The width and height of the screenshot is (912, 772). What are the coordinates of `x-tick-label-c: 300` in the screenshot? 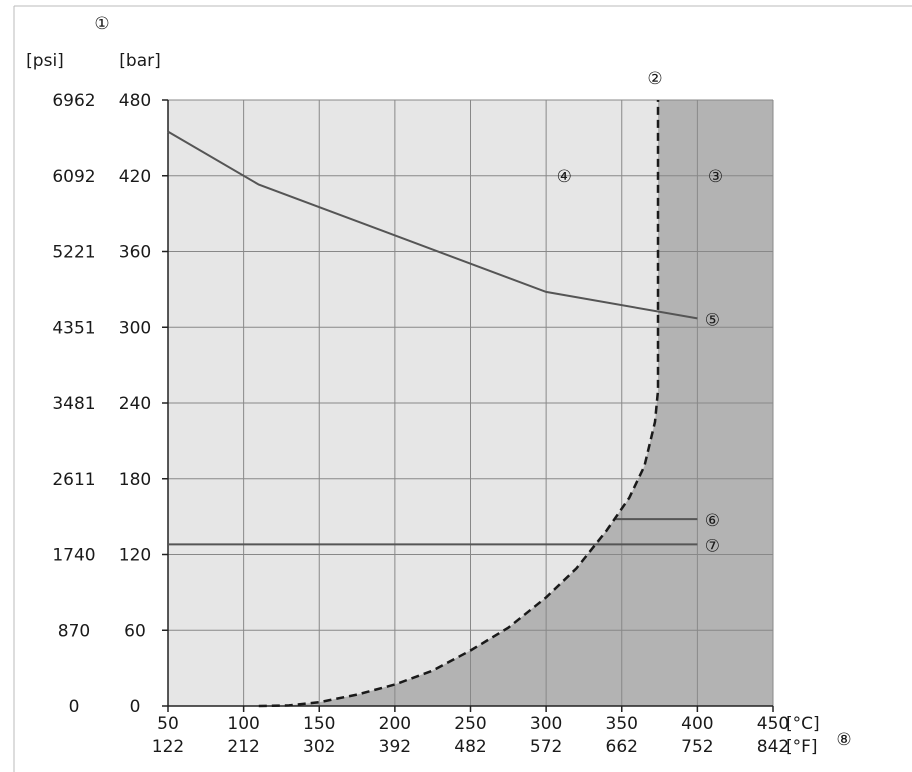 It's located at (546, 724).